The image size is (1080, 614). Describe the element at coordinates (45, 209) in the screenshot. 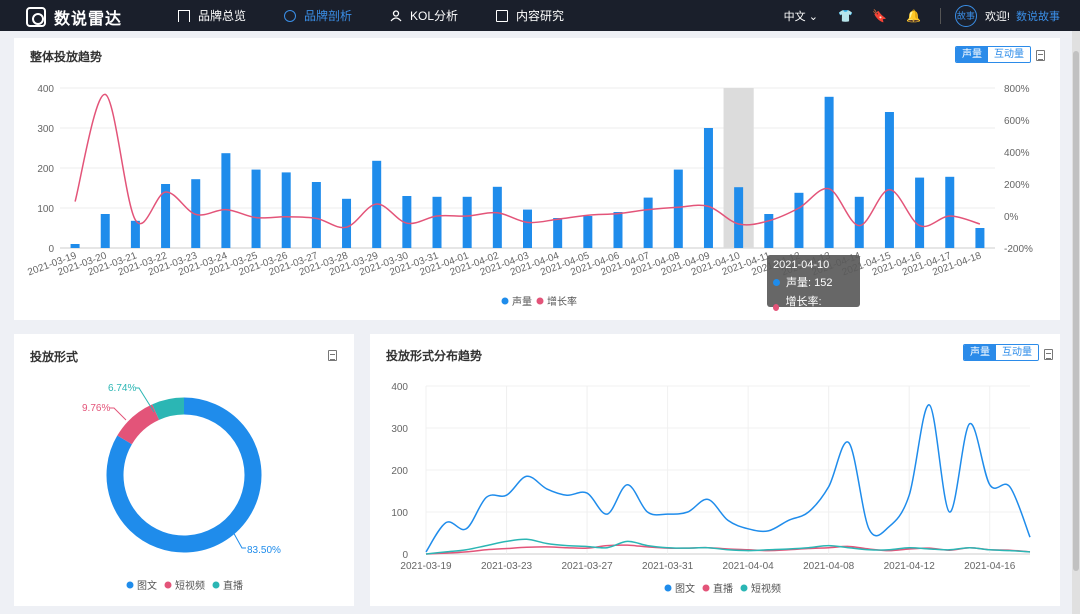

I see `y-tick-label-left: 100` at that location.